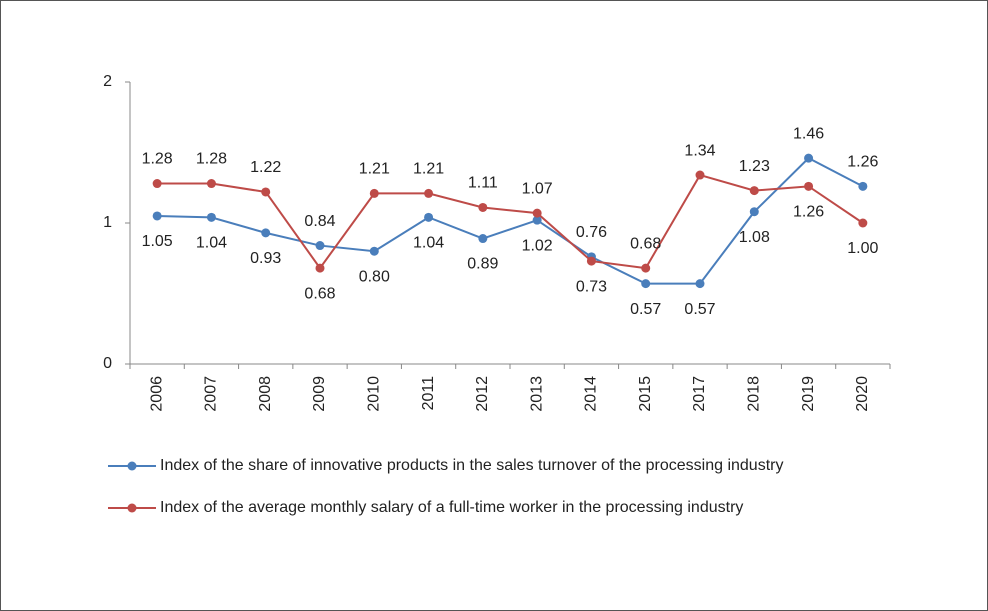 The height and width of the screenshot is (611, 988). I want to click on data-label: 1.02, so click(537, 245).